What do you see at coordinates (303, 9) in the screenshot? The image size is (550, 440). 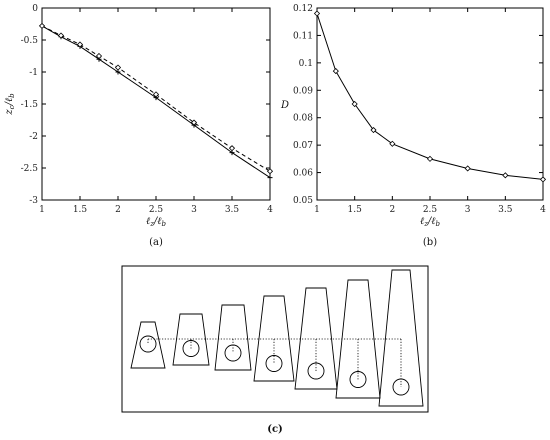 I see `y-tick-label-b: 0.12` at bounding box center [303, 9].